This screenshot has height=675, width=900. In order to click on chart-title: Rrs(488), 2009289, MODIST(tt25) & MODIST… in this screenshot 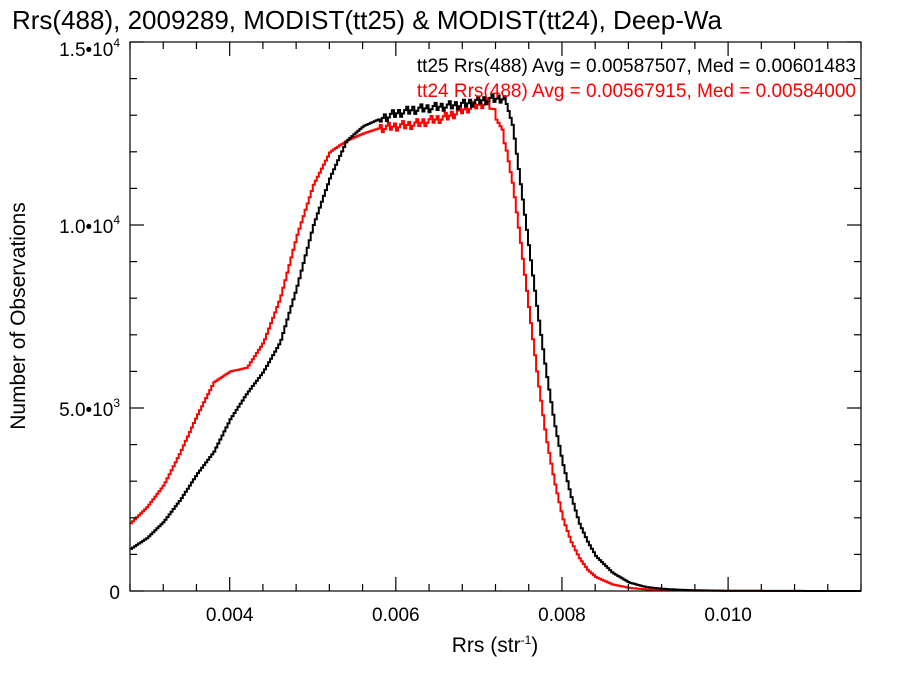, I will do `click(367, 20)`.